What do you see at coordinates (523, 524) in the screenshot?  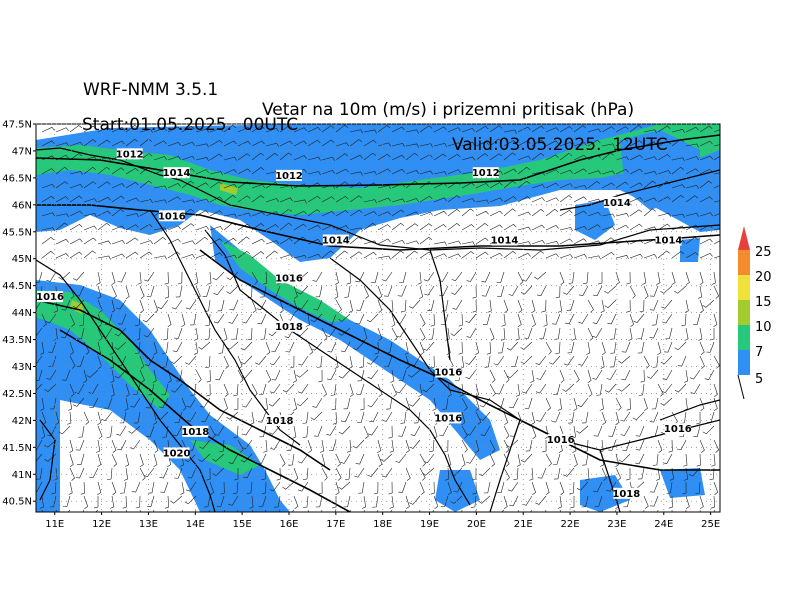 I see `lon-tick-label: 21E` at bounding box center [523, 524].